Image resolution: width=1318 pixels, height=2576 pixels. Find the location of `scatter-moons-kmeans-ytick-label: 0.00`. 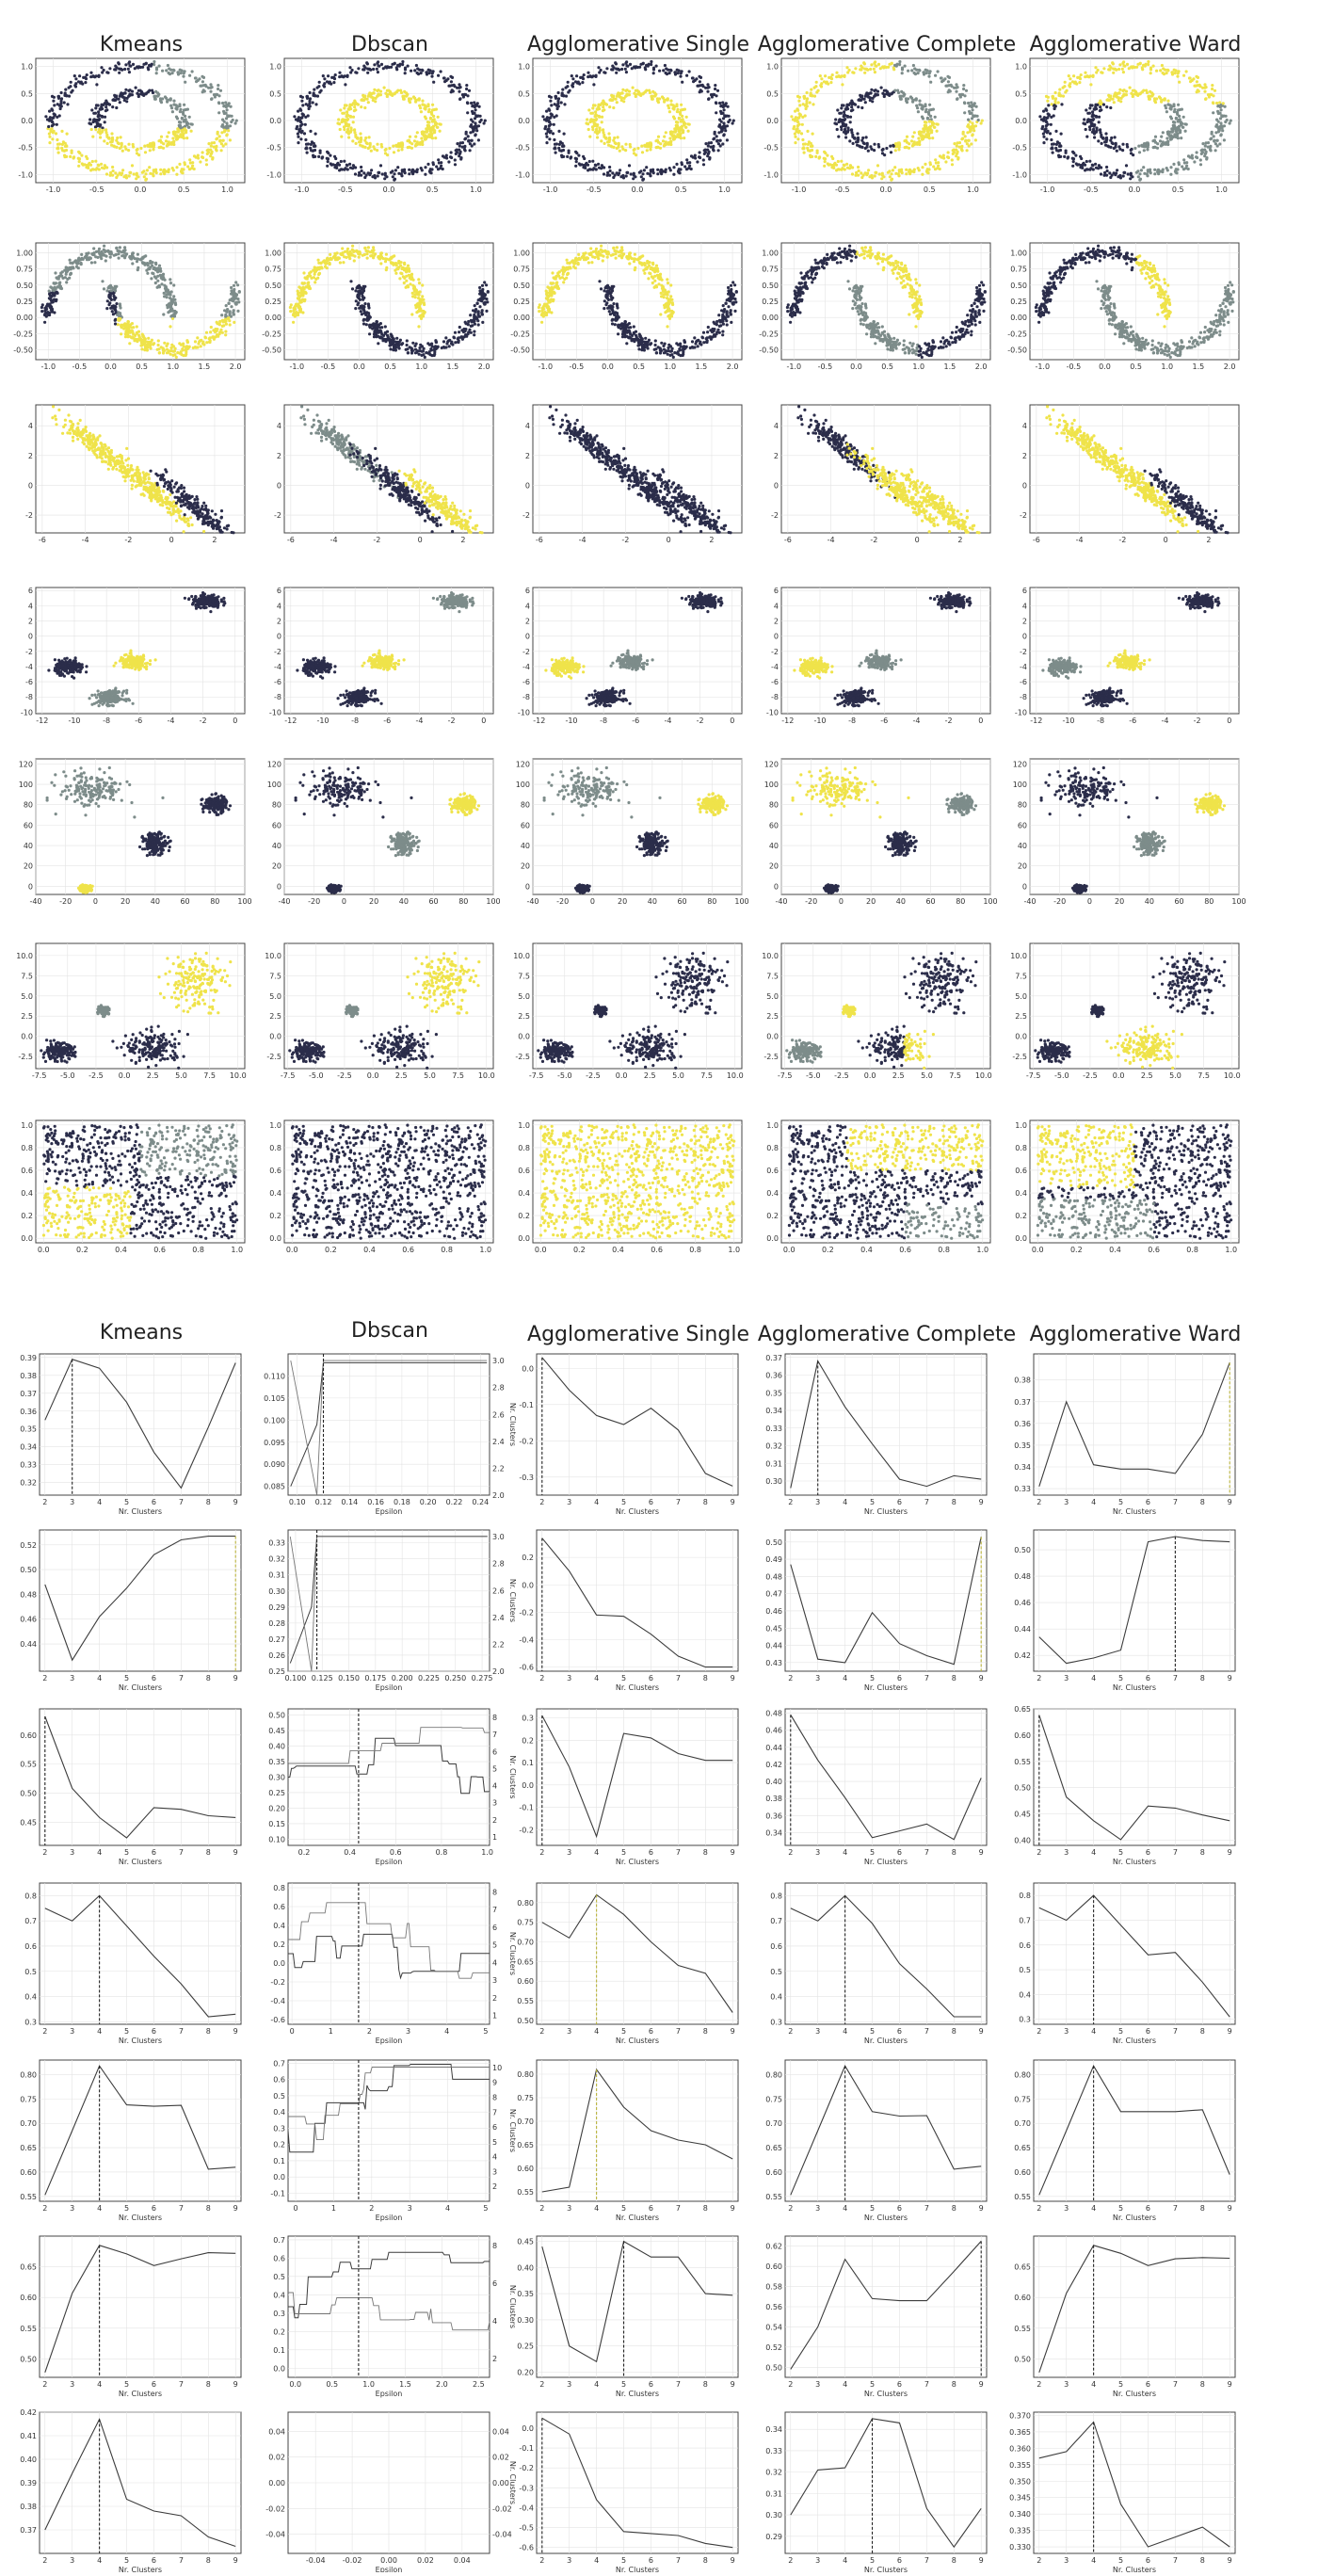

scatter-moons-kmeans-ytick-label: 0.00 is located at coordinates (24, 318).